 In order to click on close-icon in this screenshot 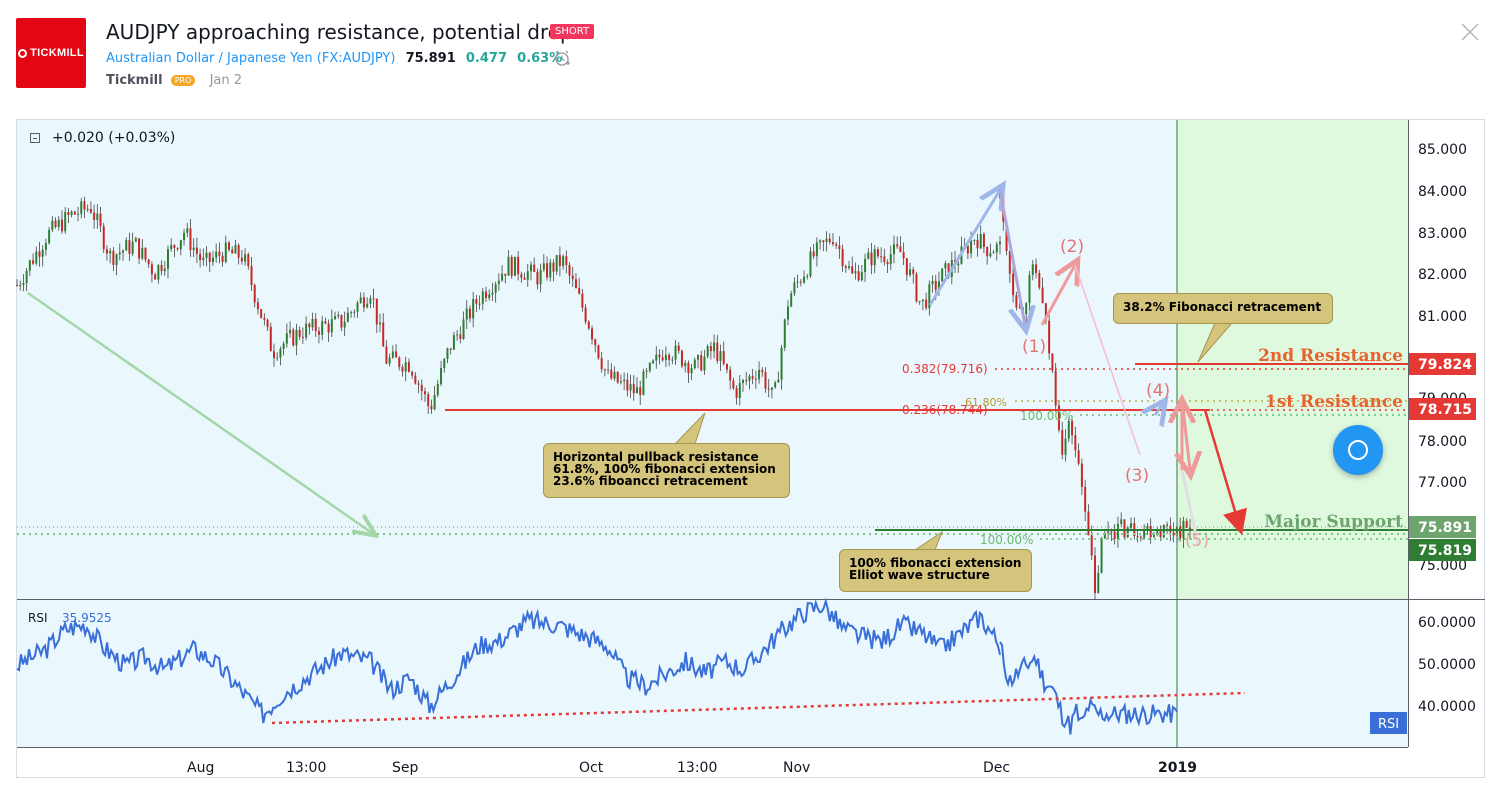, I will do `click(1470, 32)`.